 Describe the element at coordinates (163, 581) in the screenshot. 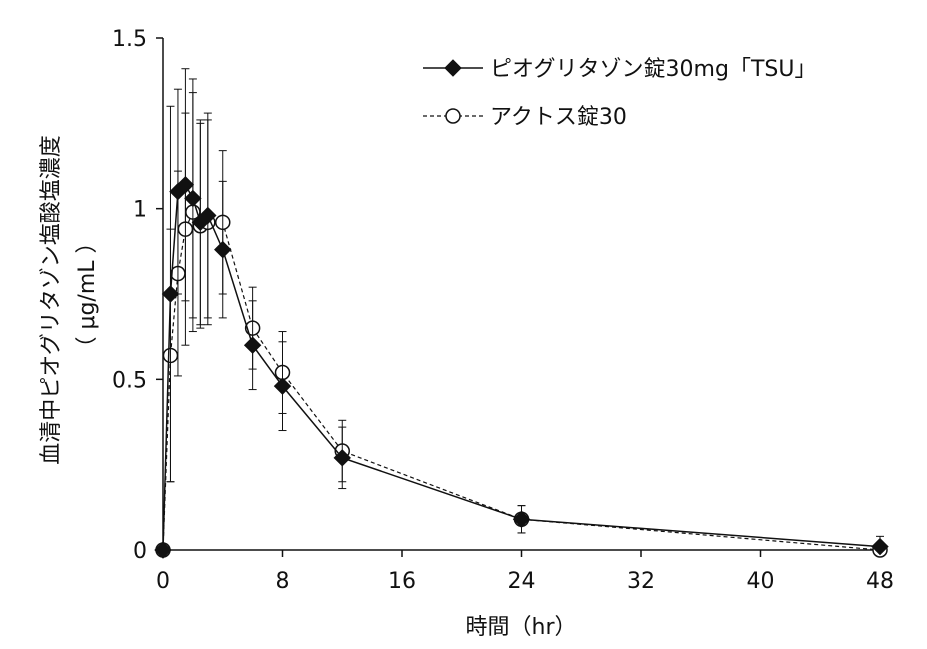

I see `x-tick-label: 0` at that location.